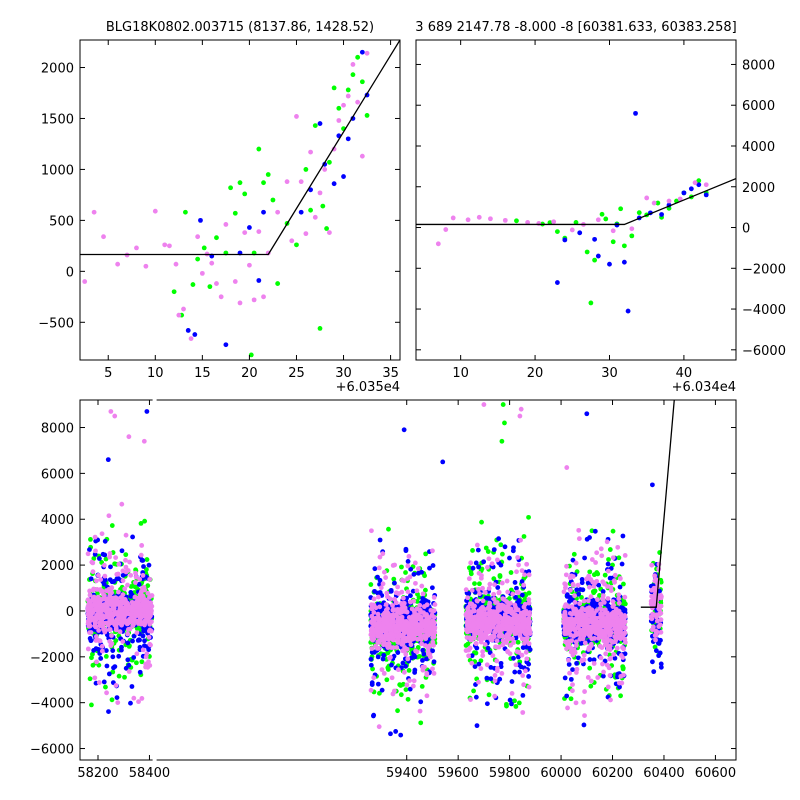 This screenshot has width=800, height=800. I want to click on x-tick-label: 15, so click(202, 373).